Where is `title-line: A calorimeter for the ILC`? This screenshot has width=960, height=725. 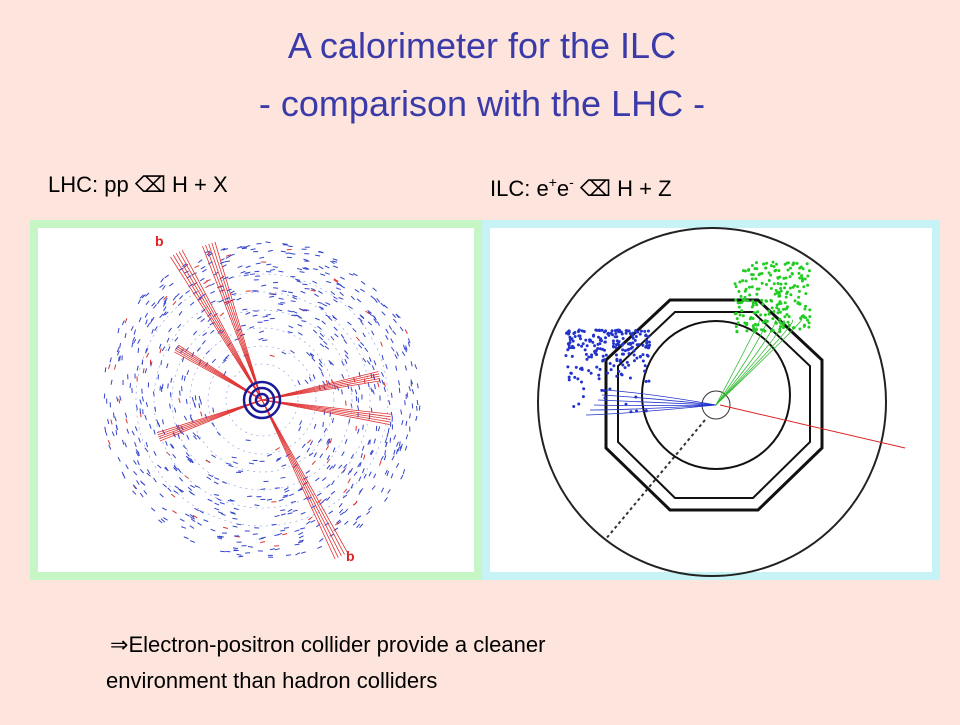 title-line: A calorimeter for the ILC is located at coordinates (482, 45).